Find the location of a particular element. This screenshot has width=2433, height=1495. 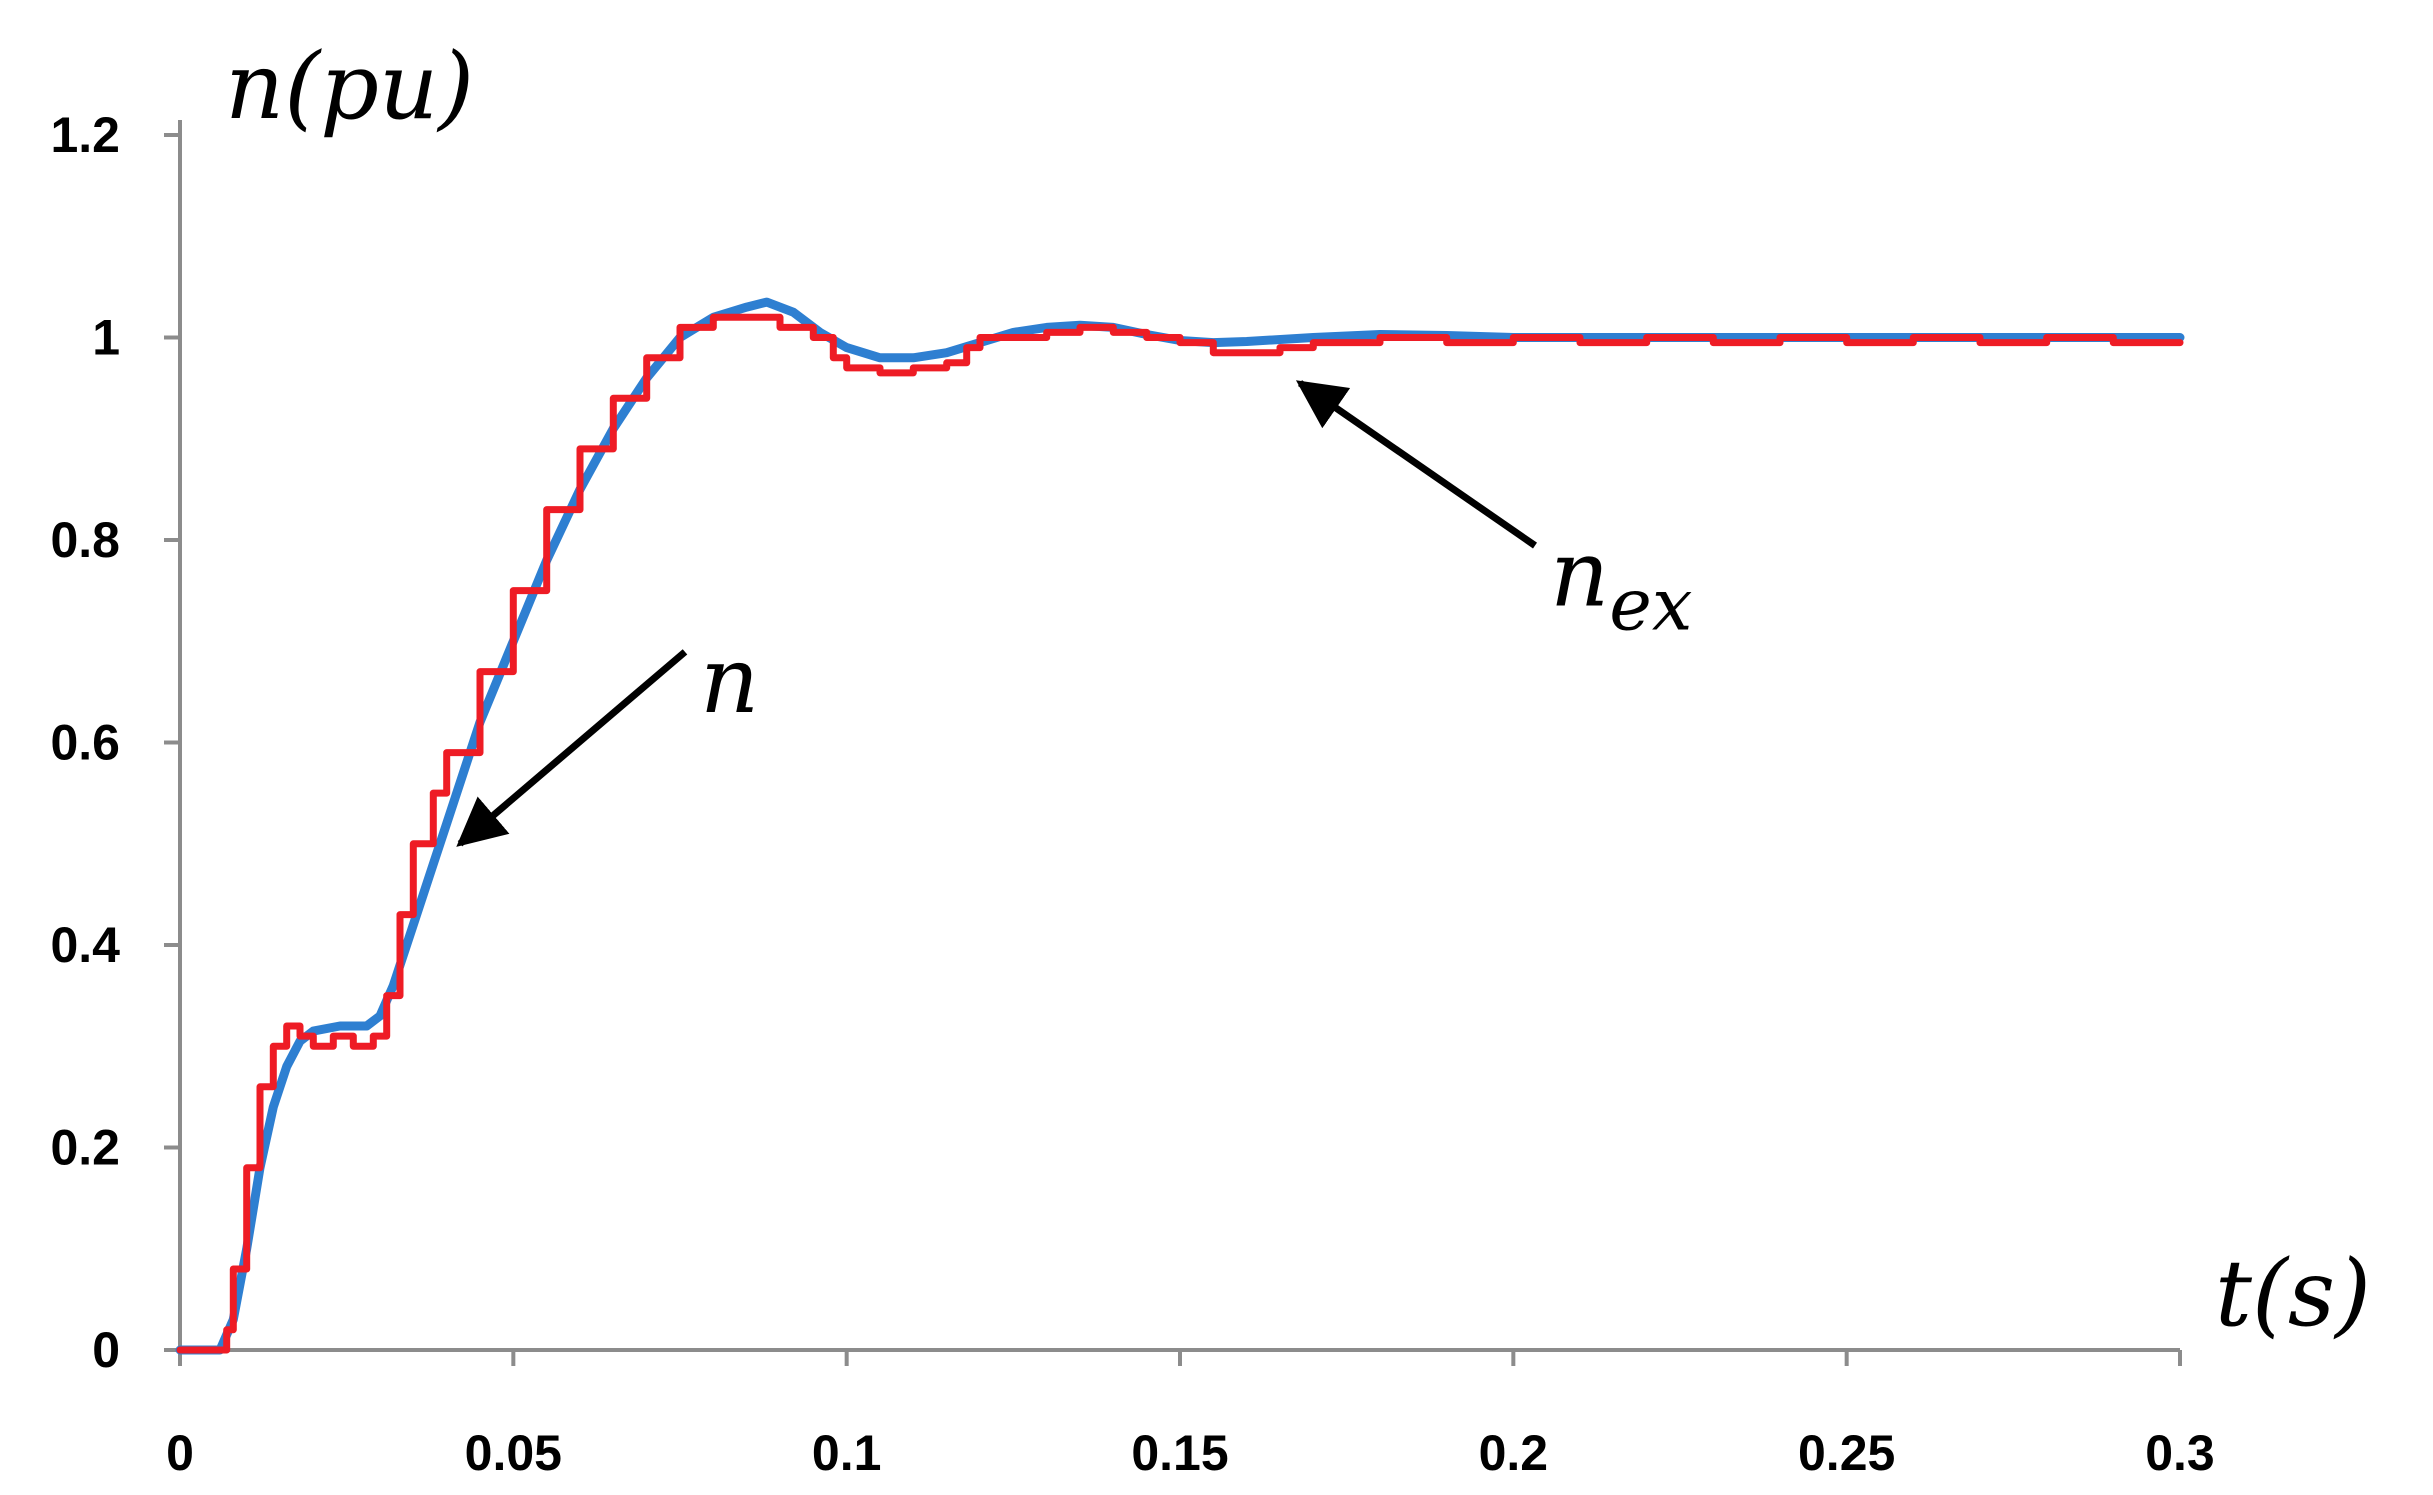

x-tick-label: 0.3 is located at coordinates (2180, 1453).